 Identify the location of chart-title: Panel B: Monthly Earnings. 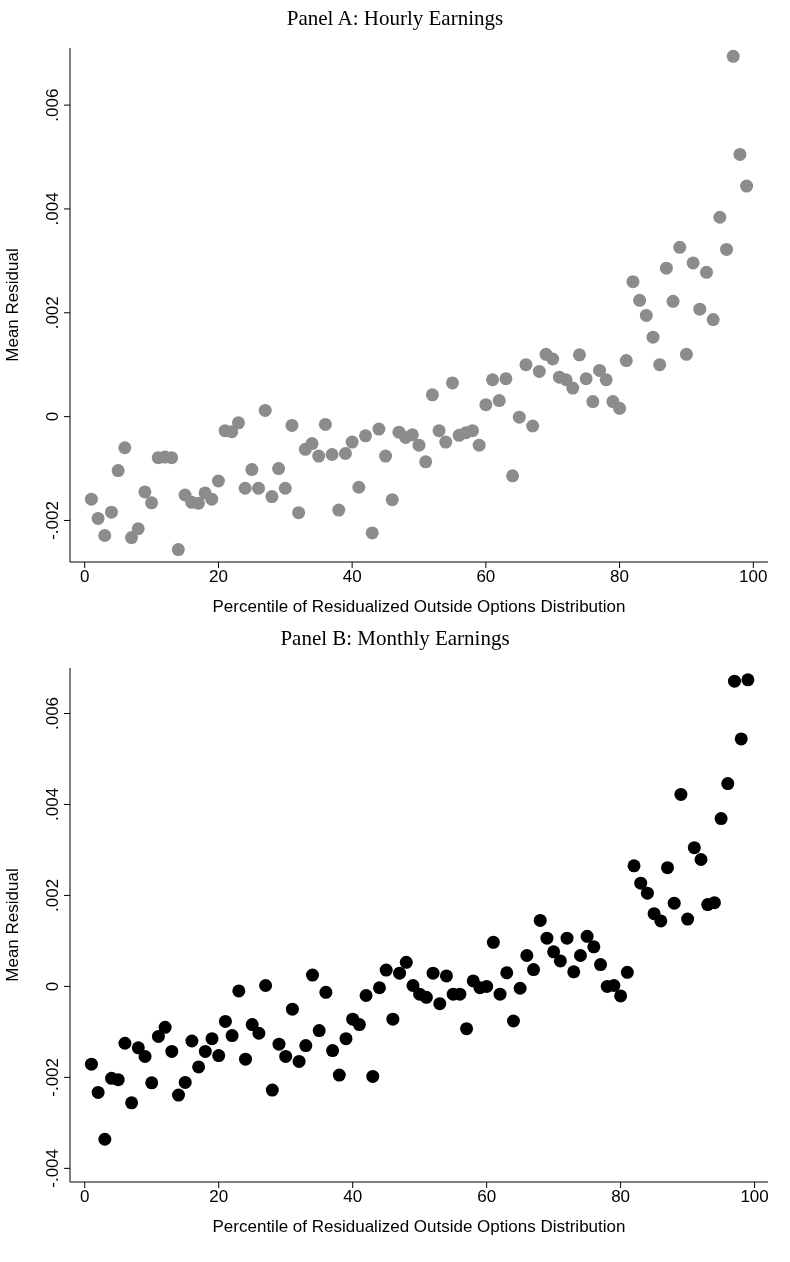
(395, 638).